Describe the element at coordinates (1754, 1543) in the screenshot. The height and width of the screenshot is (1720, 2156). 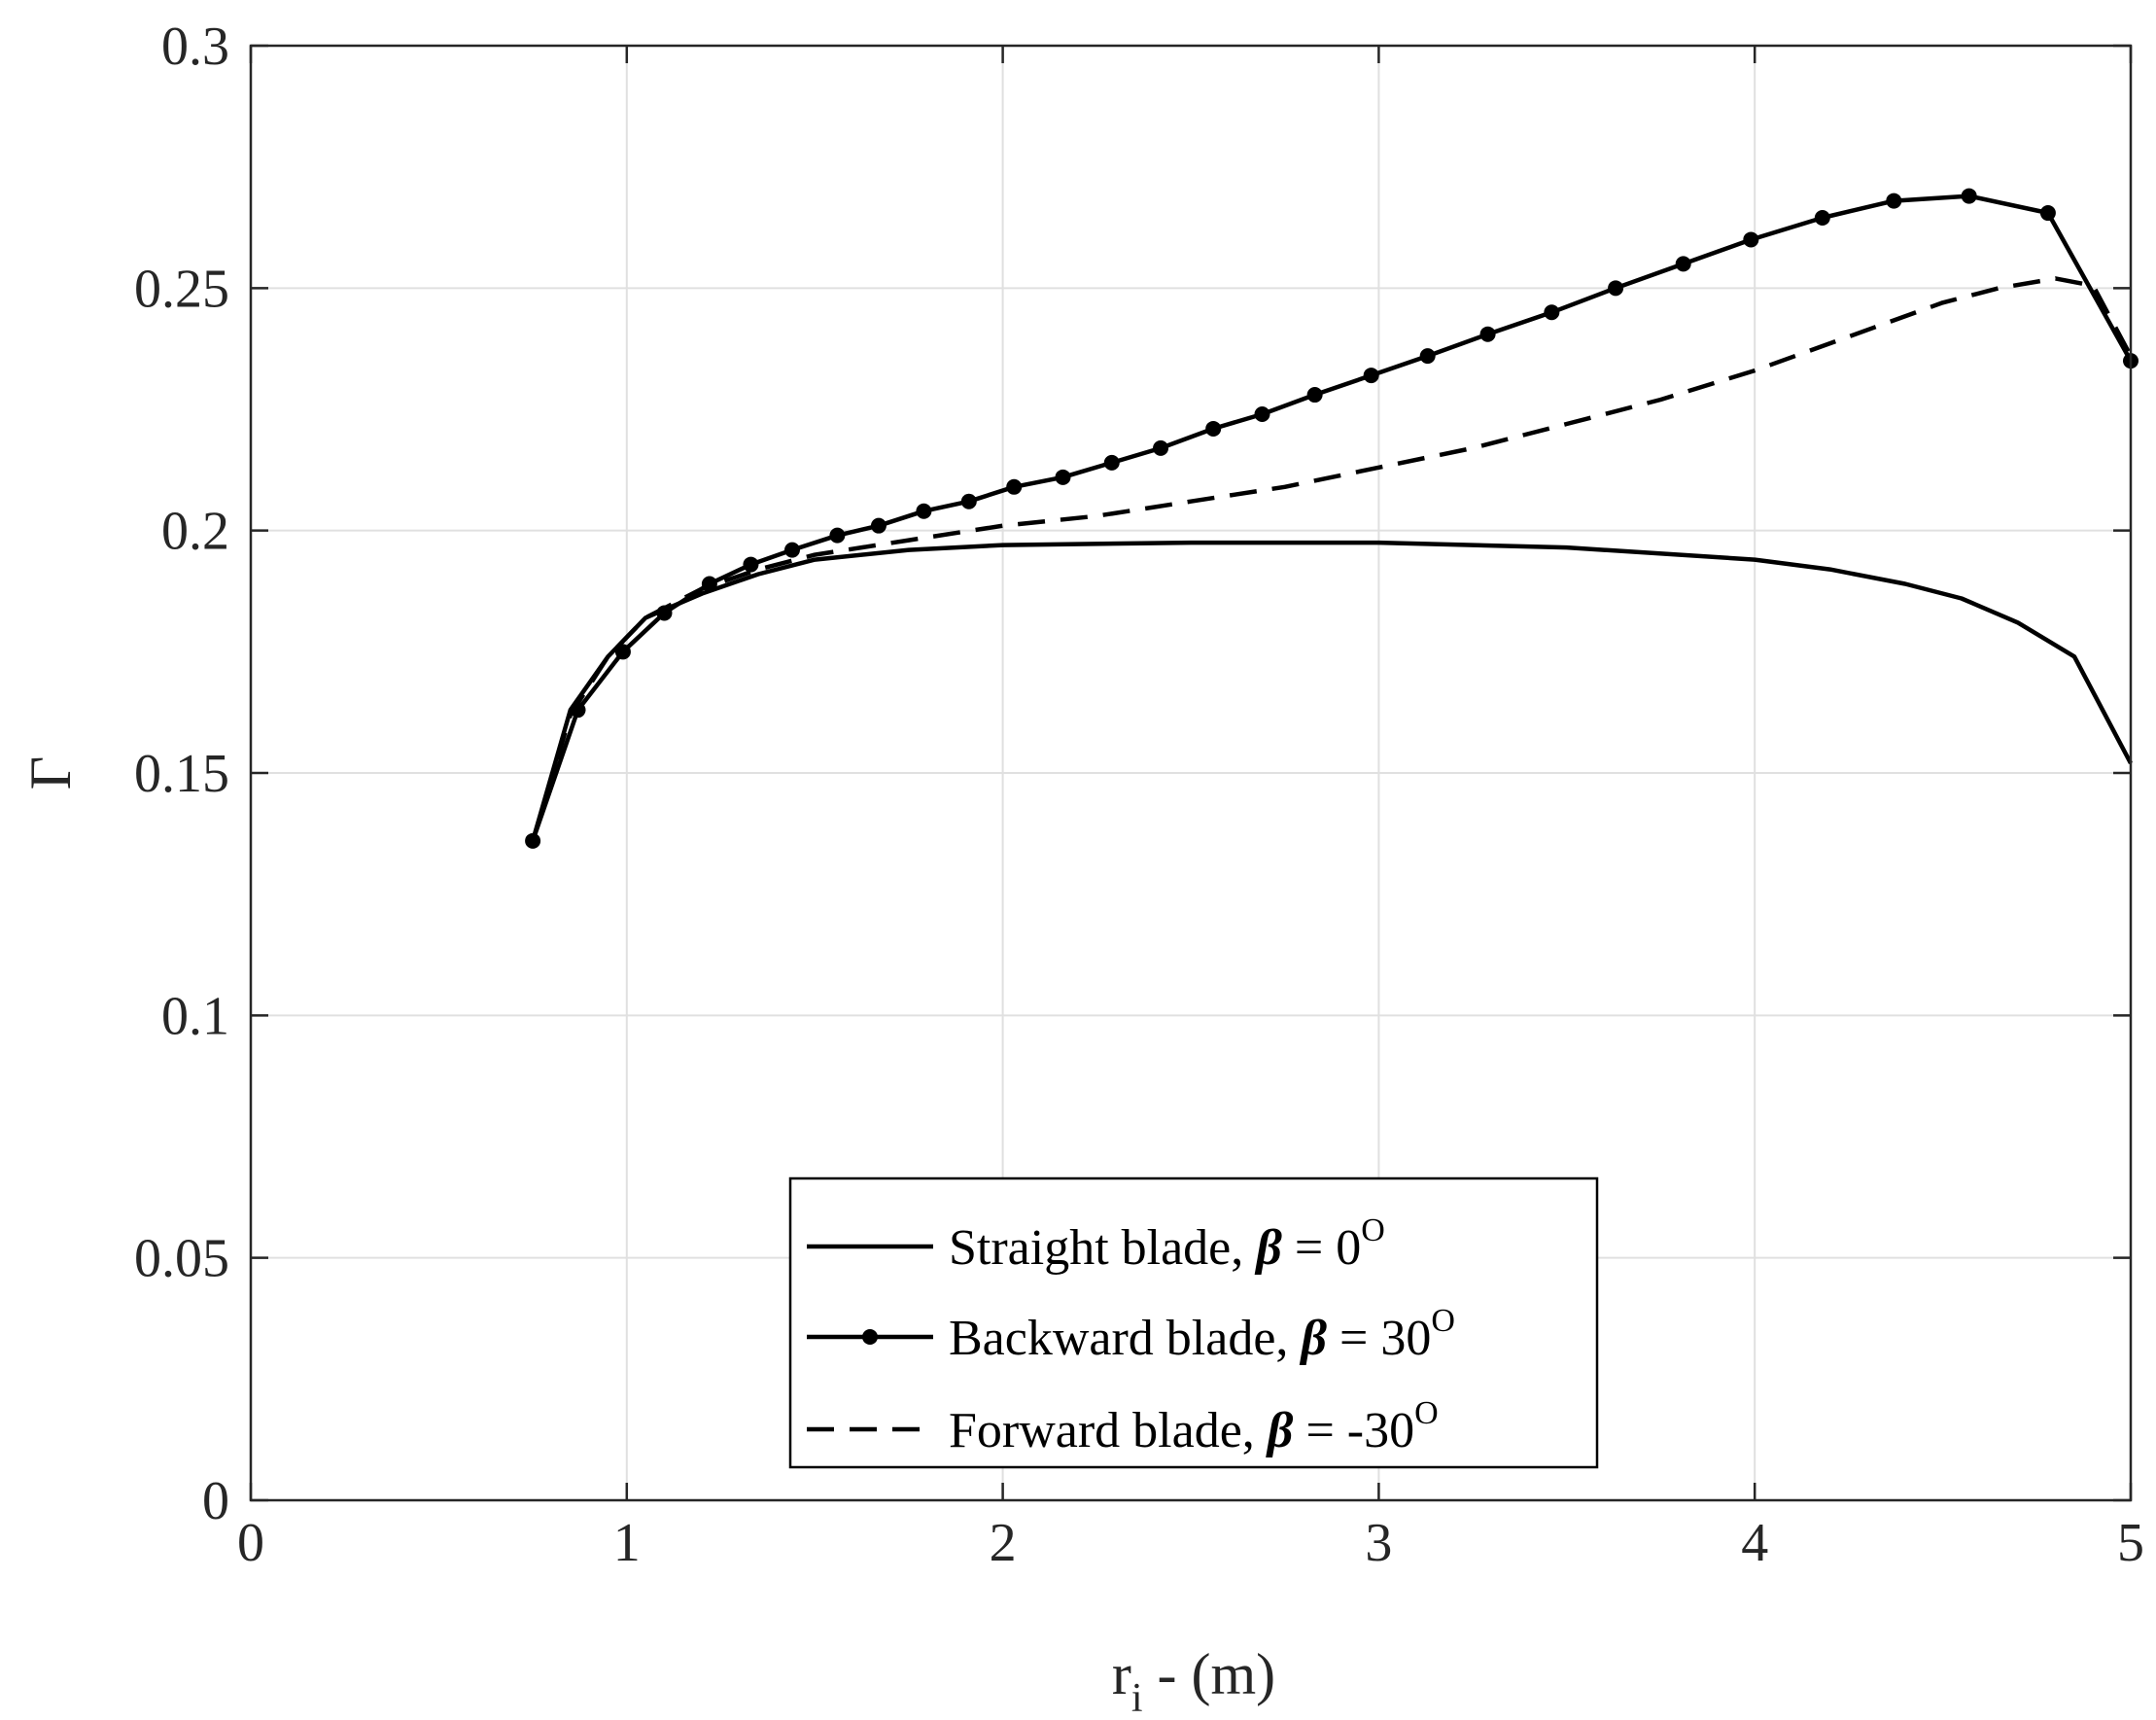
I see `x-tick-label: 4` at that location.